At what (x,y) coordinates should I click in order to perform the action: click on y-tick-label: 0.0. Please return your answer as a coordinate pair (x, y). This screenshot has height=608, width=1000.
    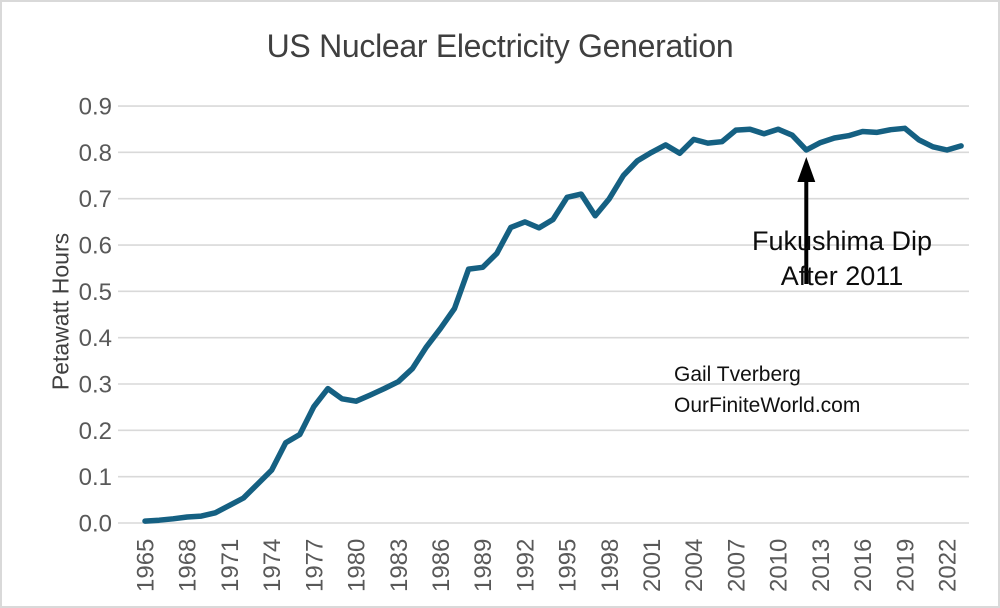
    Looking at the image, I should click on (95, 524).